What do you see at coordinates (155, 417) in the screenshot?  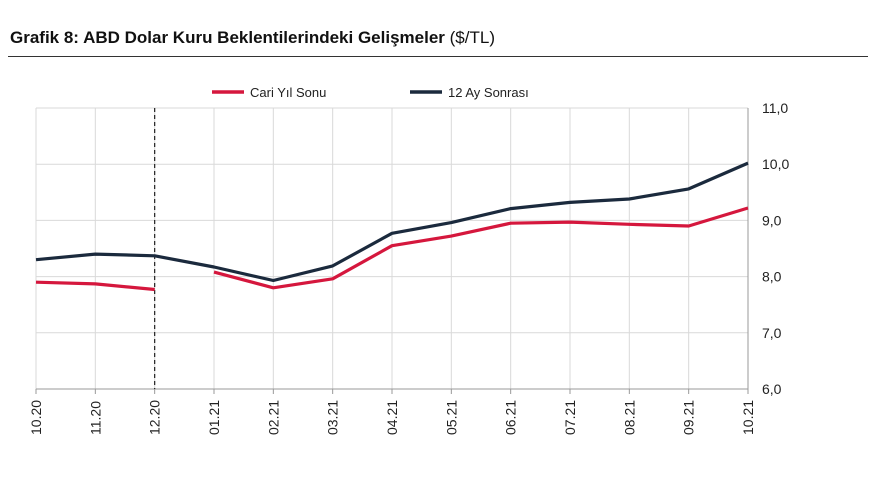 I see `x-tick-label: 12.20` at bounding box center [155, 417].